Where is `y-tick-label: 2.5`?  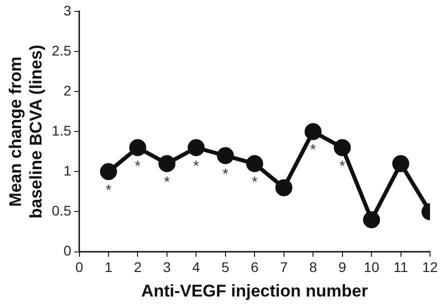
y-tick-label: 2.5 is located at coordinates (62, 50).